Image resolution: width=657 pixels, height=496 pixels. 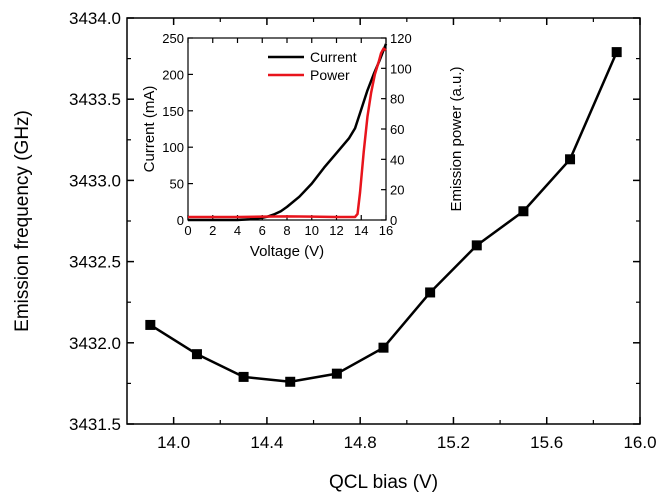 What do you see at coordinates (266, 442) in the screenshot?
I see `x-tick-label: 14.4` at bounding box center [266, 442].